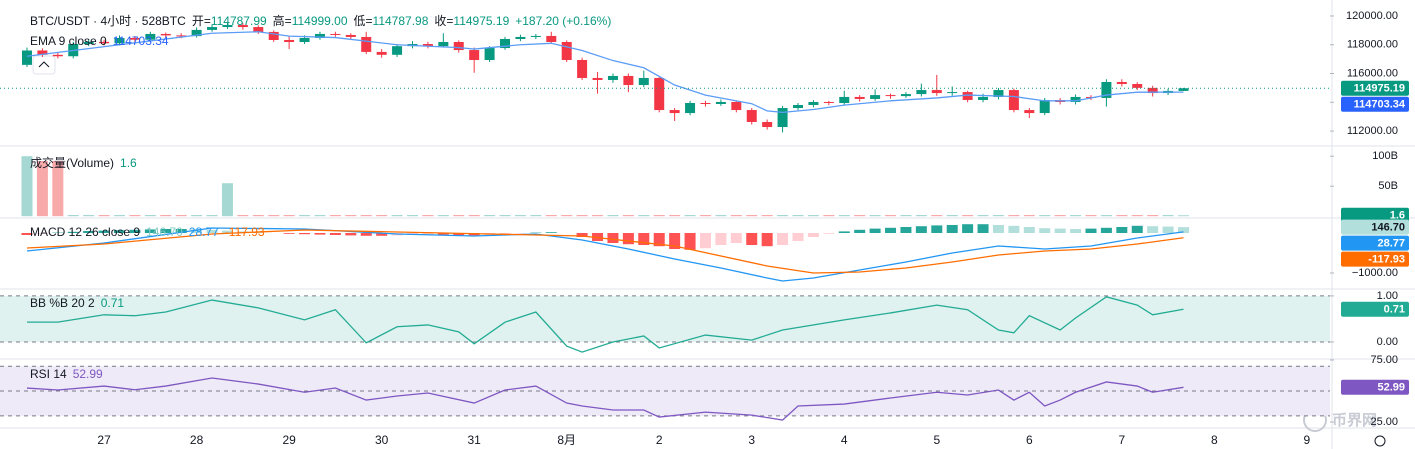 This screenshot has width=1415, height=449. Describe the element at coordinates (319, 21) in the screenshot. I see `ohlc-value: 114999.00` at that location.